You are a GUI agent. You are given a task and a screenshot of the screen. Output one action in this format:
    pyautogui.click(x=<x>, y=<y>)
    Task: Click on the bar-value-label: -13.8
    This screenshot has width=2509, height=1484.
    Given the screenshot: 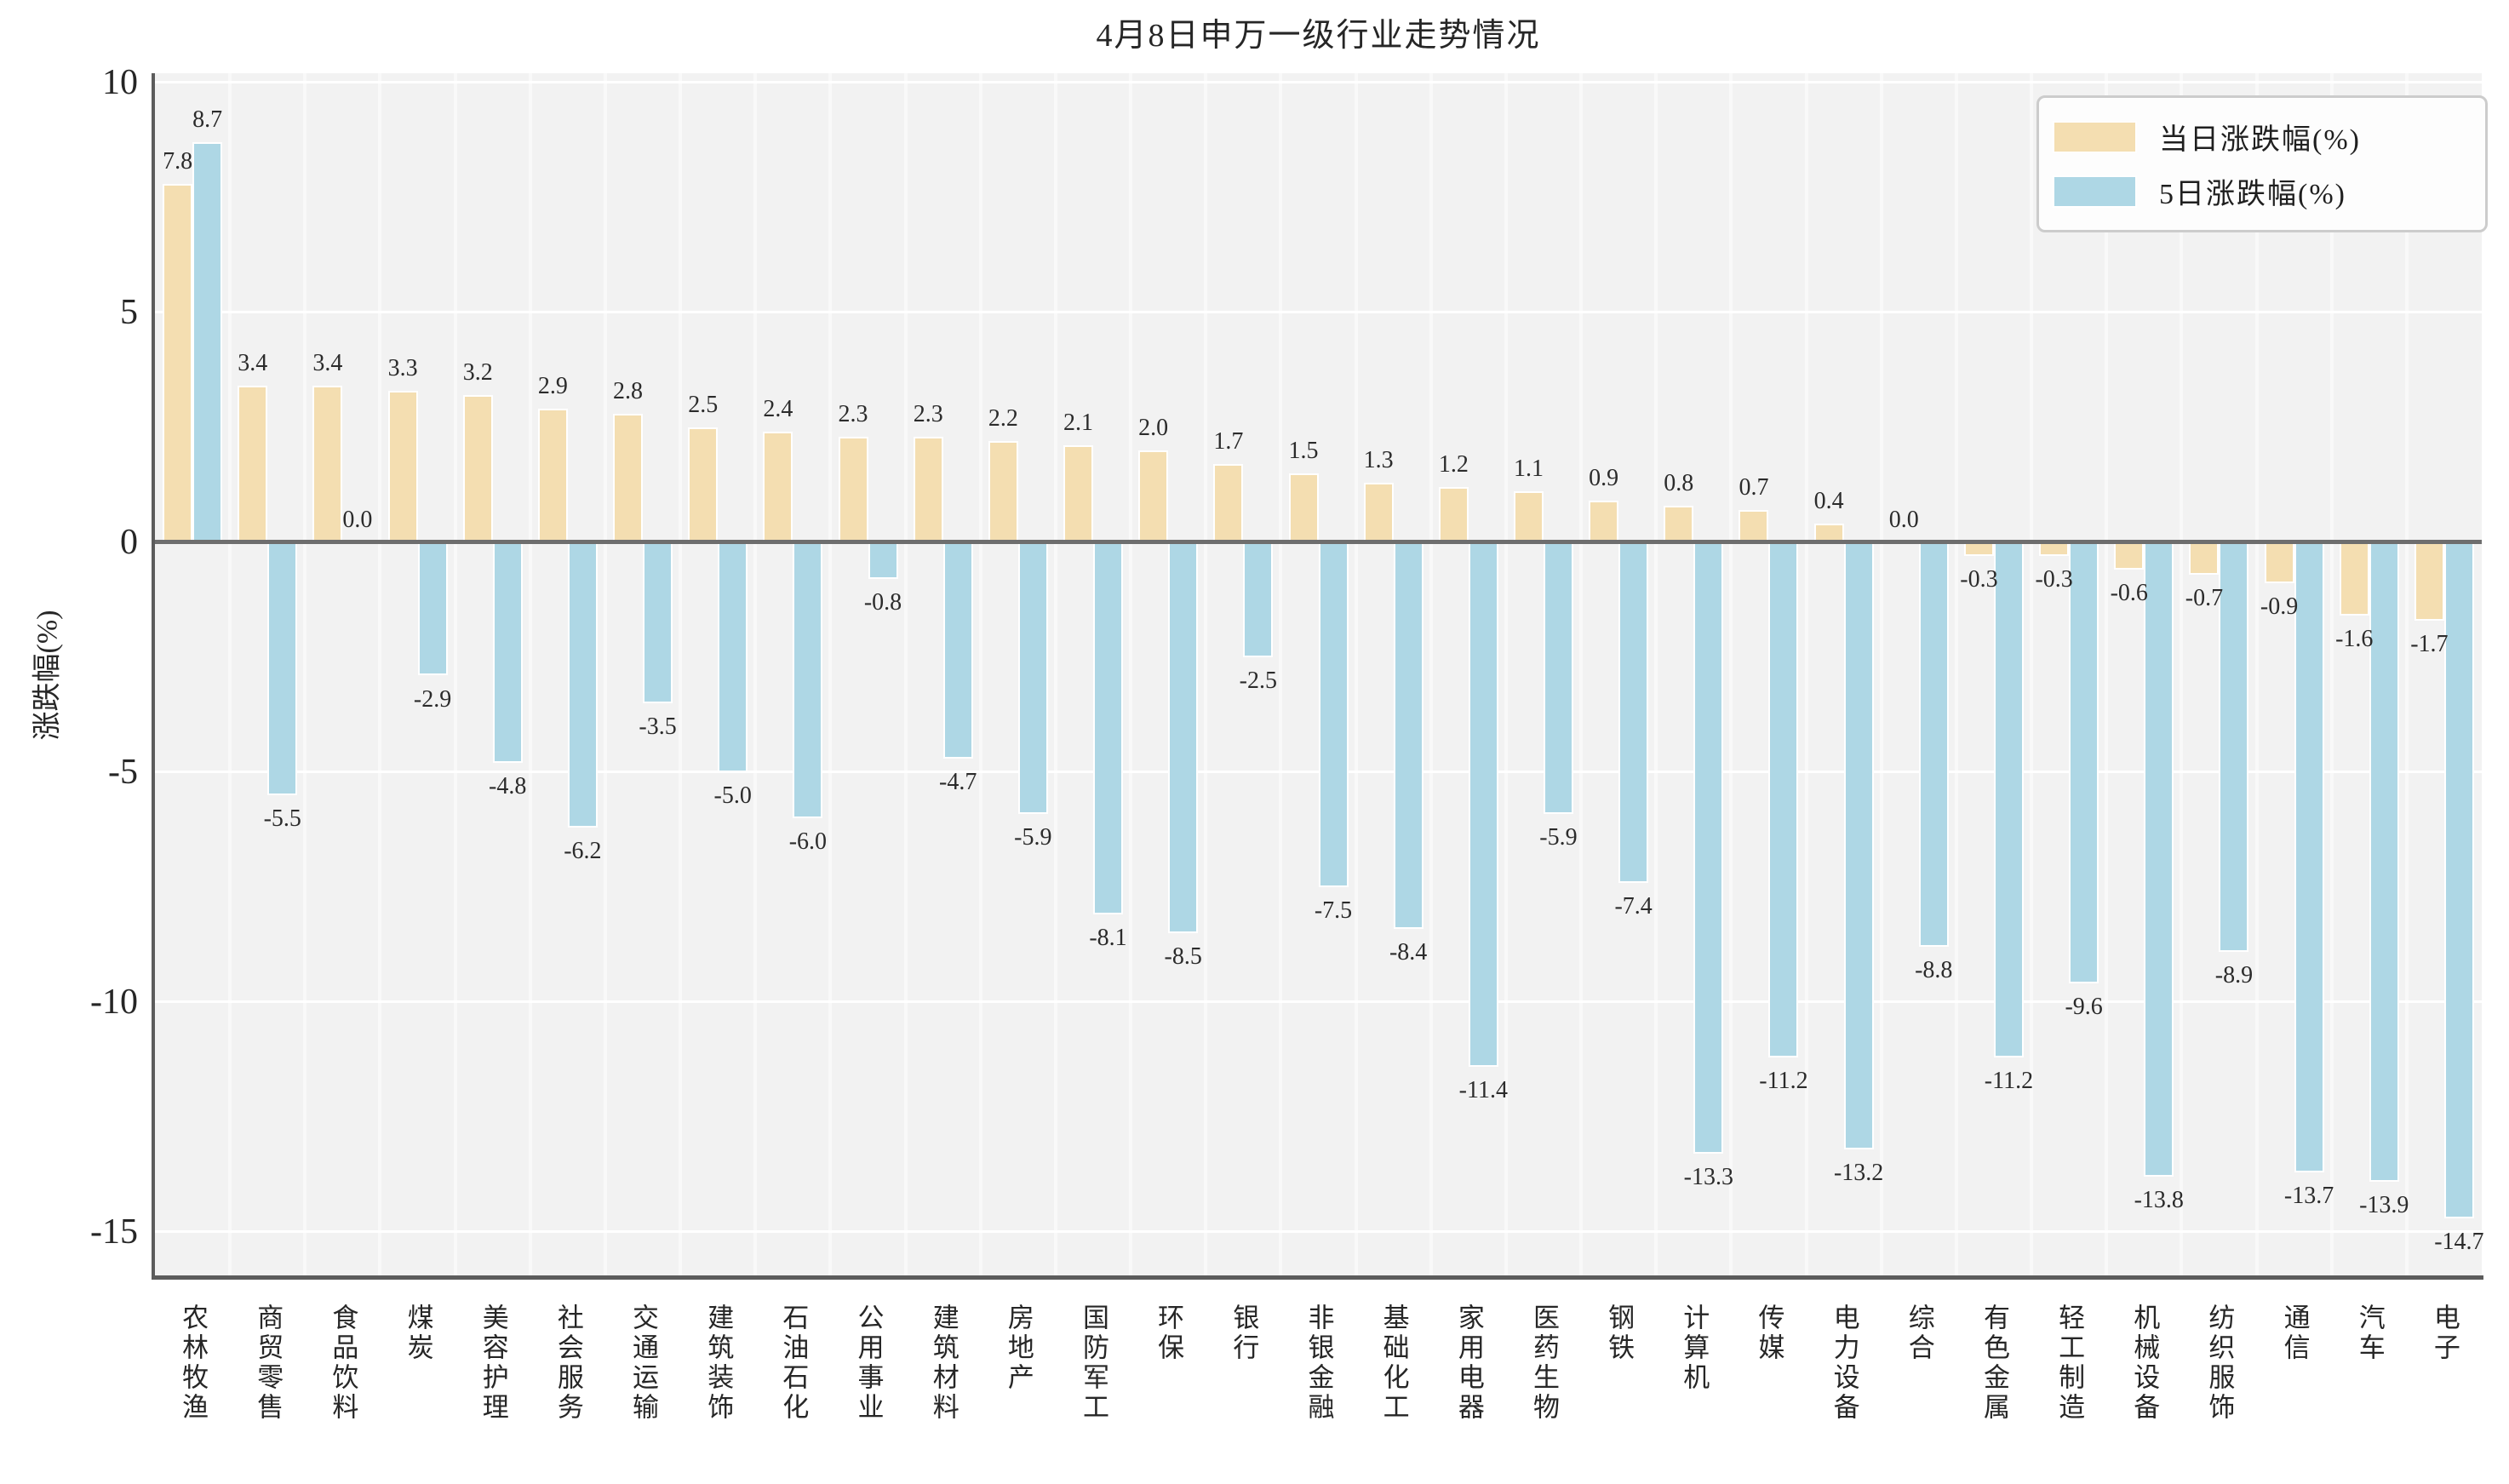 What is the action you would take?
    pyautogui.click(x=2159, y=1200)
    